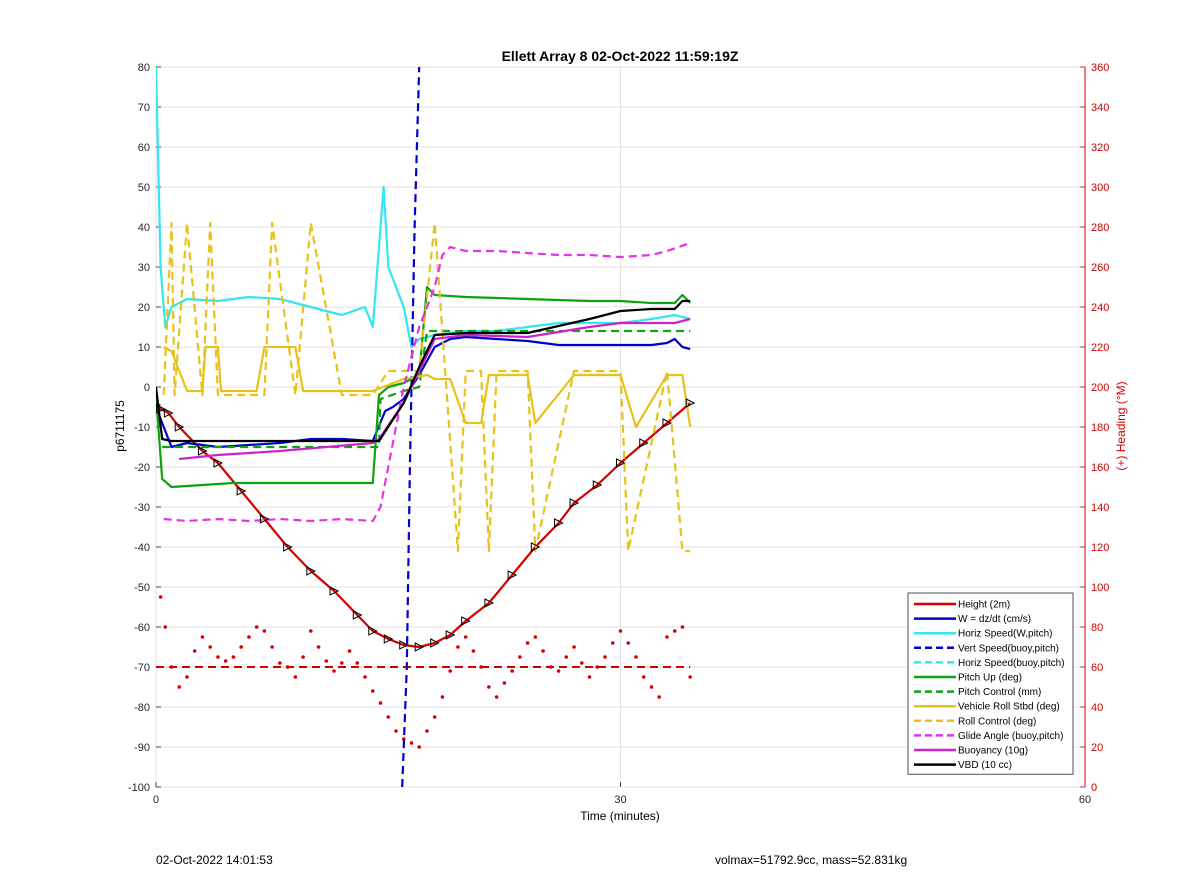 The width and height of the screenshot is (1200, 885). I want to click on legend-label: Pitch Control (mm), so click(999, 692).